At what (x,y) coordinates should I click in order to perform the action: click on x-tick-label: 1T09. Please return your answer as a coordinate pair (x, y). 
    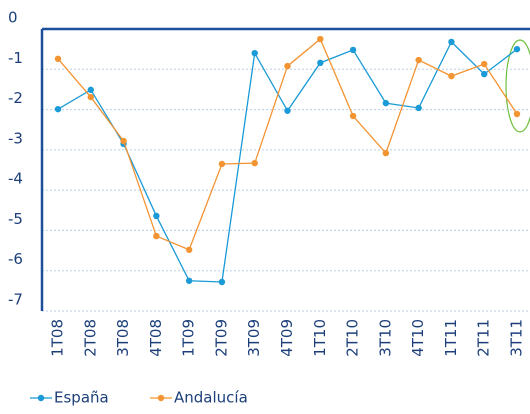
    Looking at the image, I should click on (189, 338).